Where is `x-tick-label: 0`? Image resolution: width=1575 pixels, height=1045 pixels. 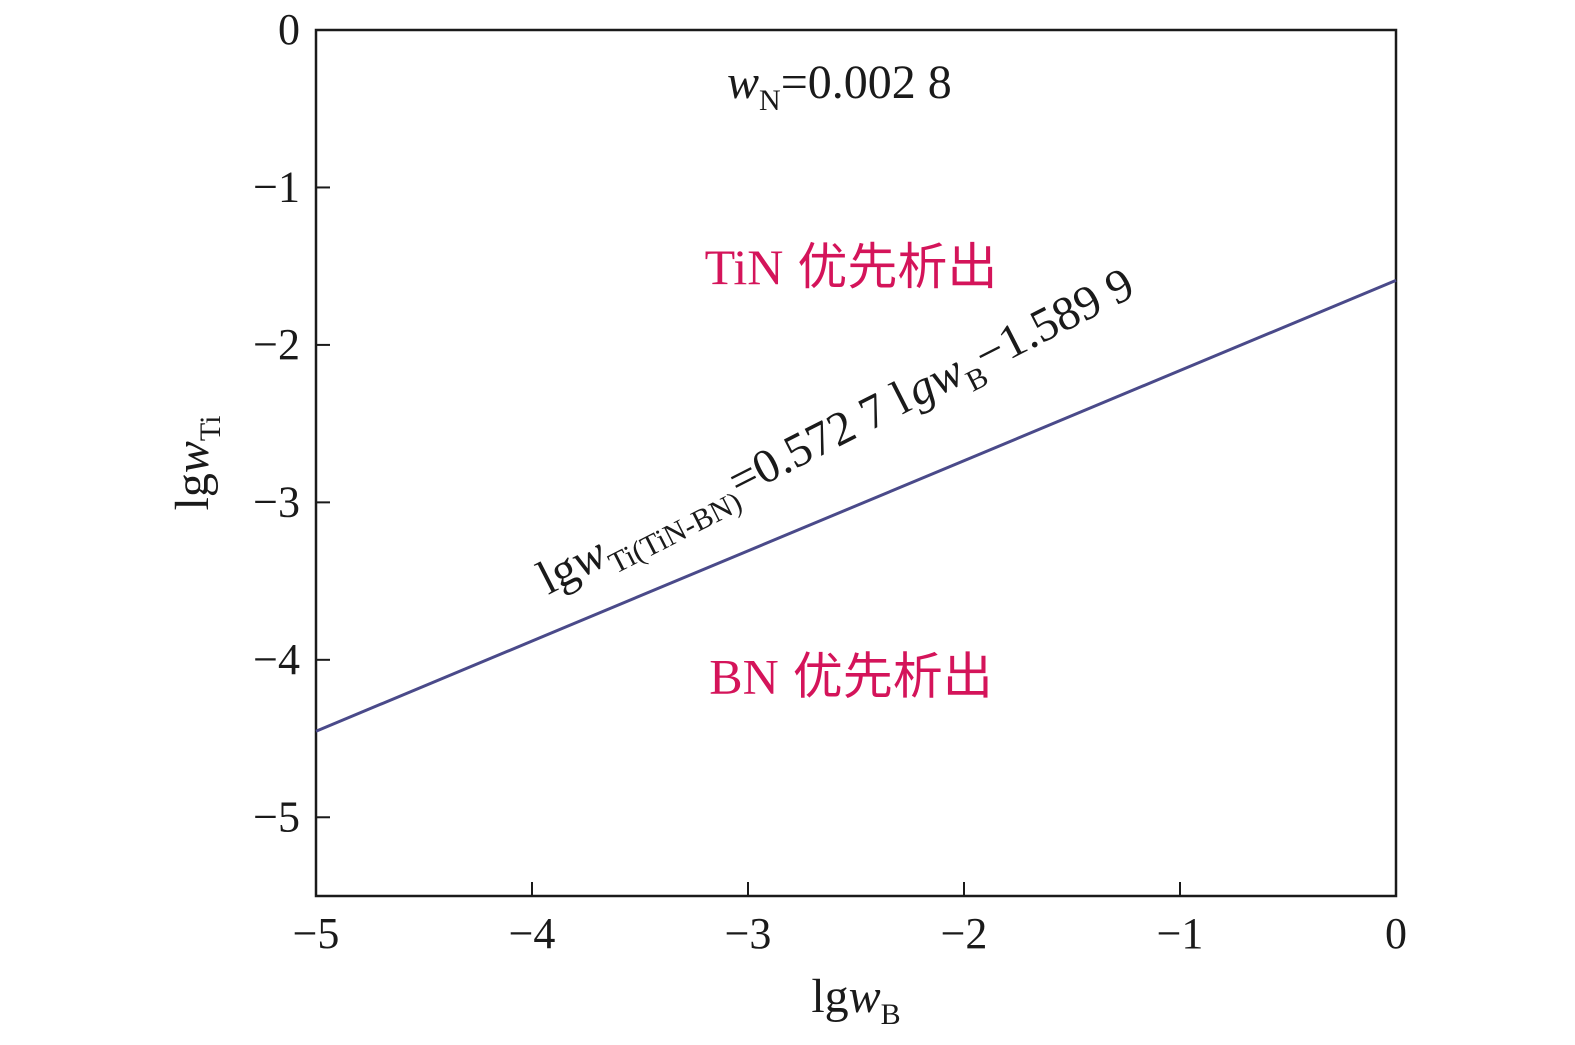 x-tick-label: 0 is located at coordinates (1396, 933).